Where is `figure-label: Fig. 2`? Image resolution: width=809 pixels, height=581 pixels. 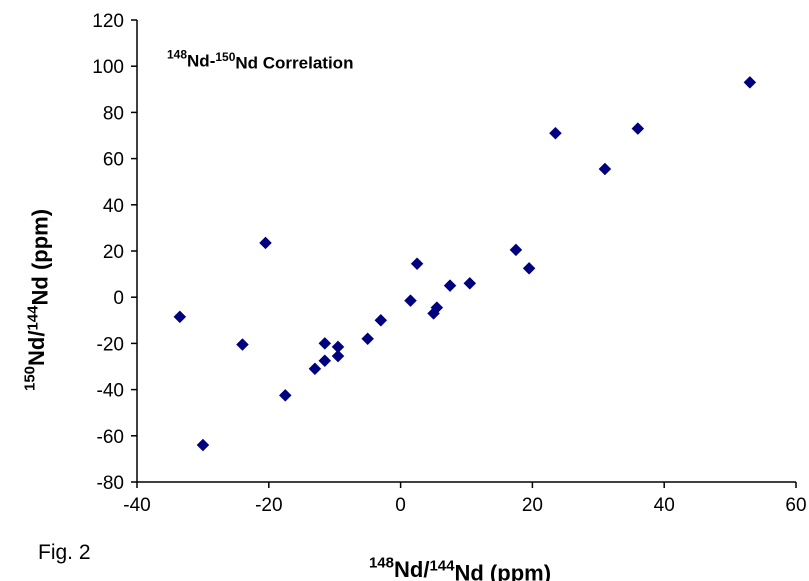 figure-label: Fig. 2 is located at coordinates (64, 552).